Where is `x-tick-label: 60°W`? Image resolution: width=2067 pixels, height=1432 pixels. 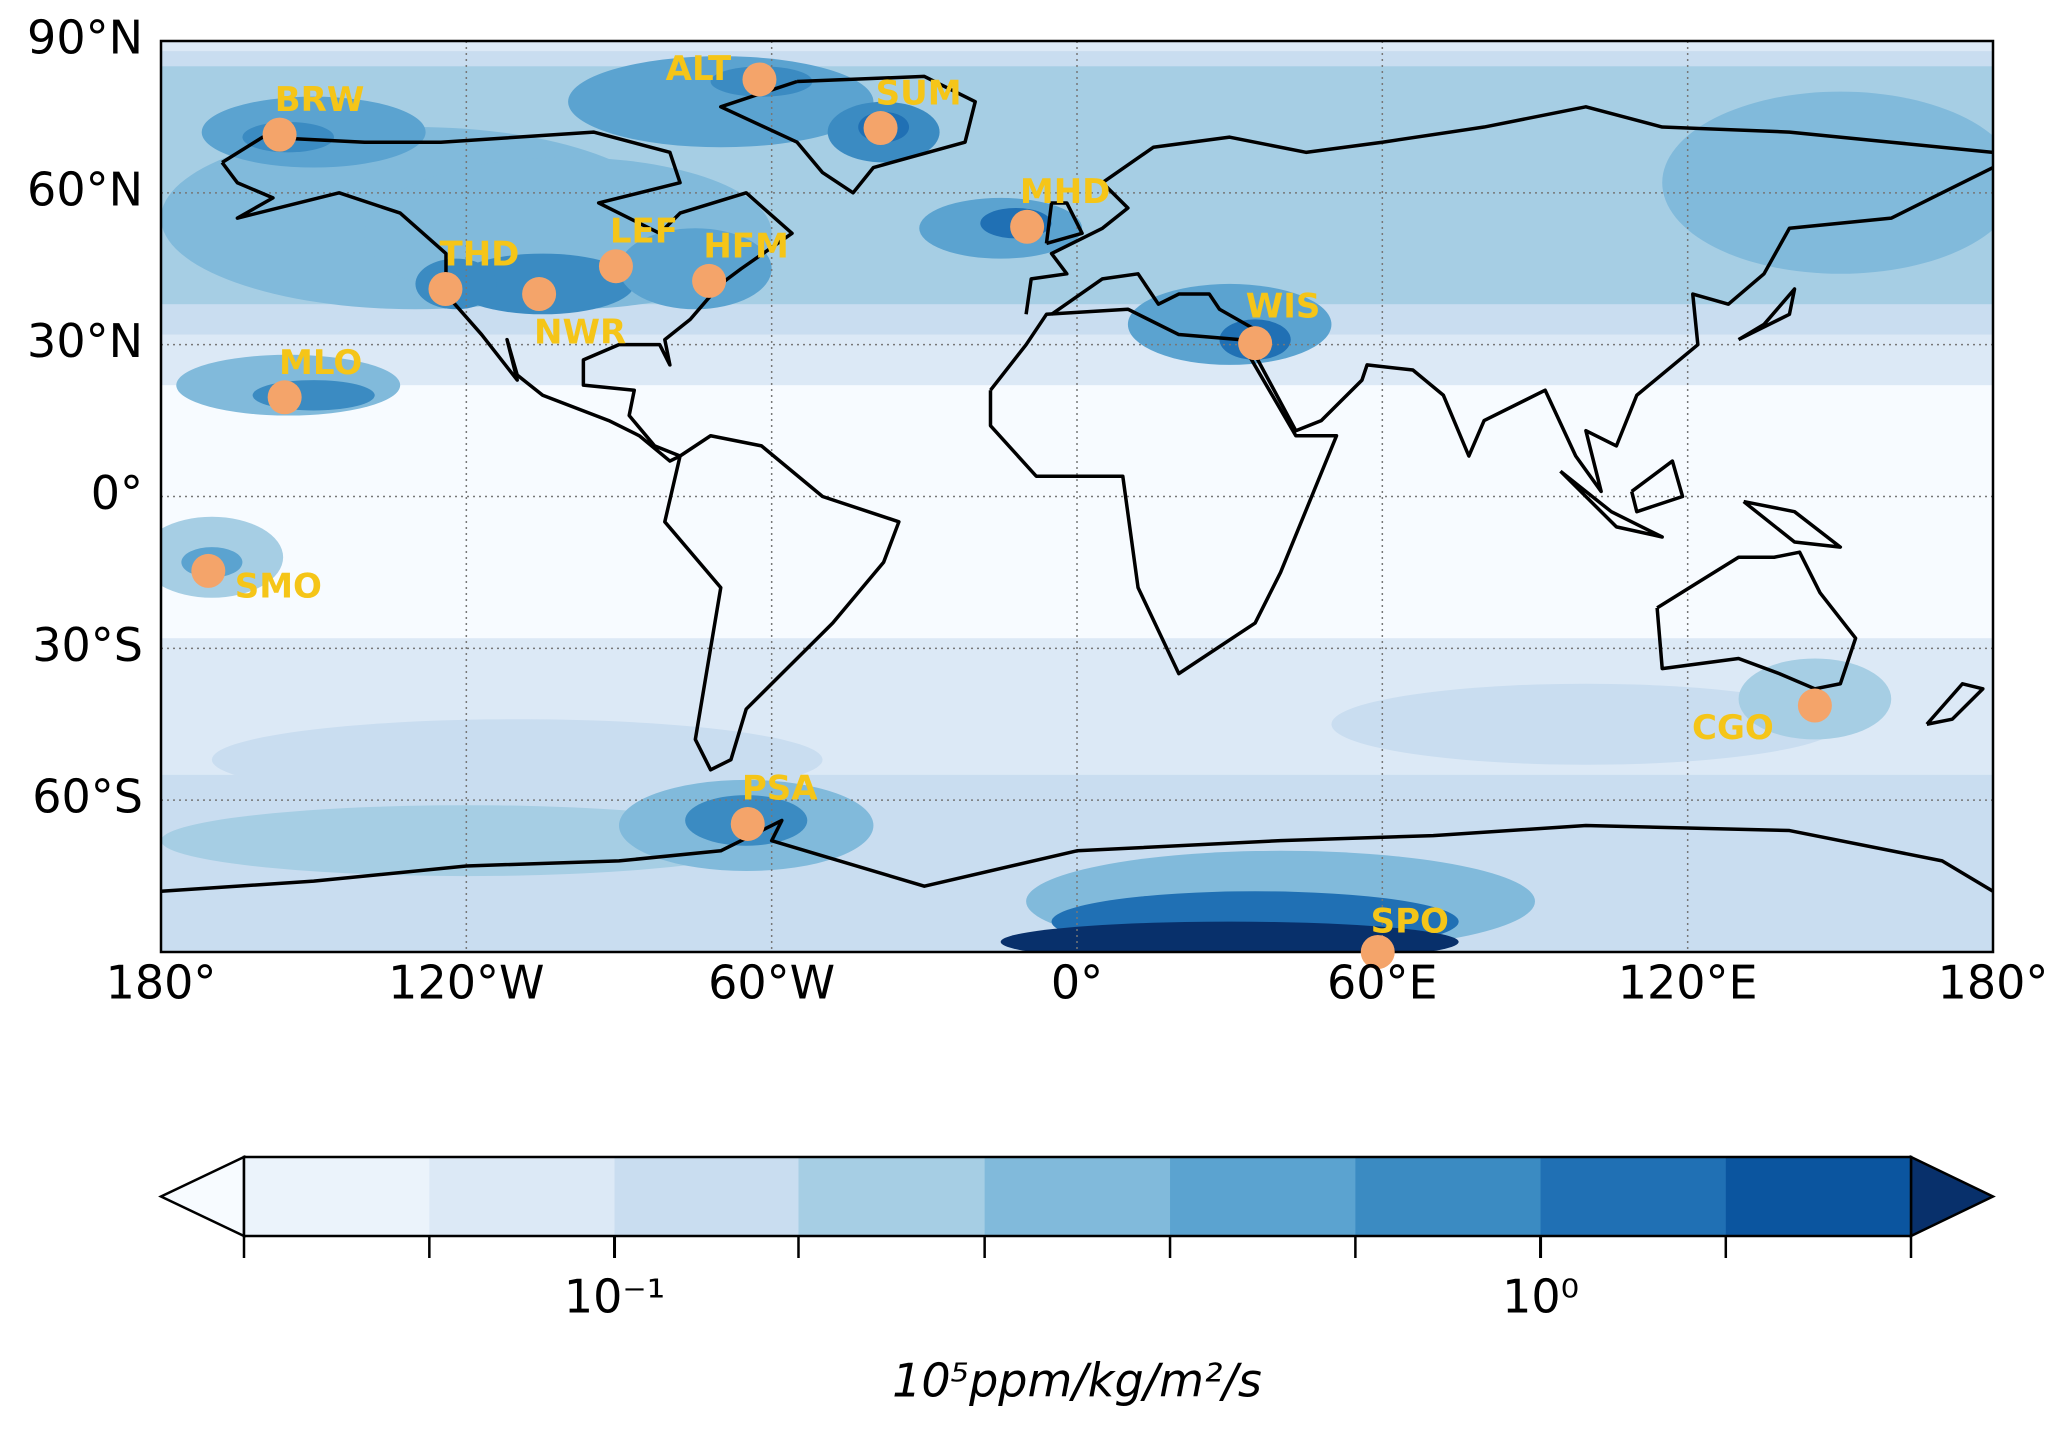 x-tick-label: 60°W is located at coordinates (771, 983).